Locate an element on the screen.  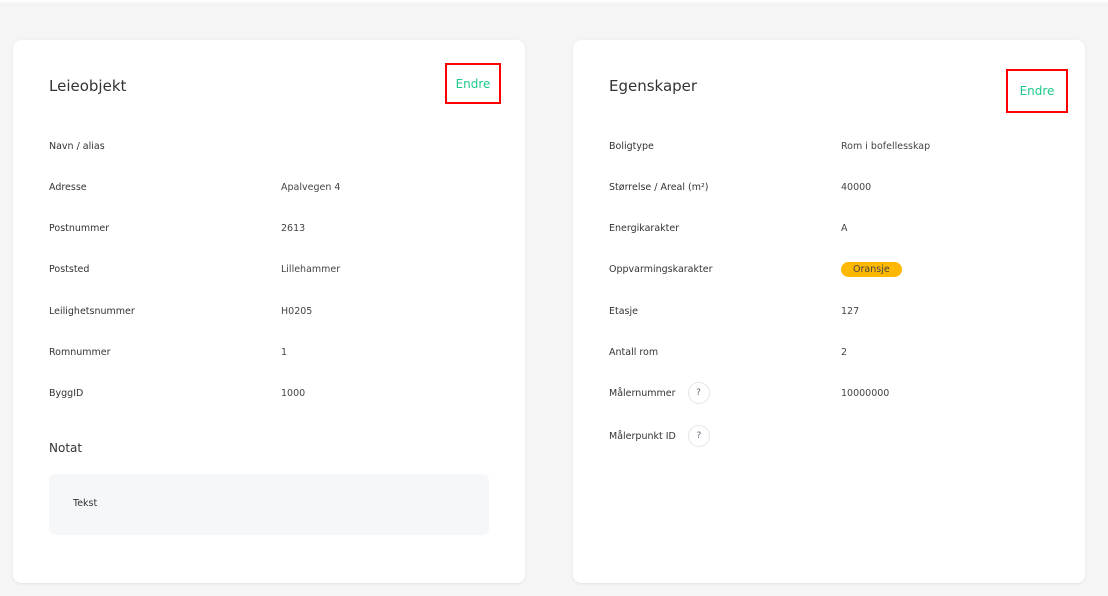
field-value: 127 is located at coordinates (850, 311).